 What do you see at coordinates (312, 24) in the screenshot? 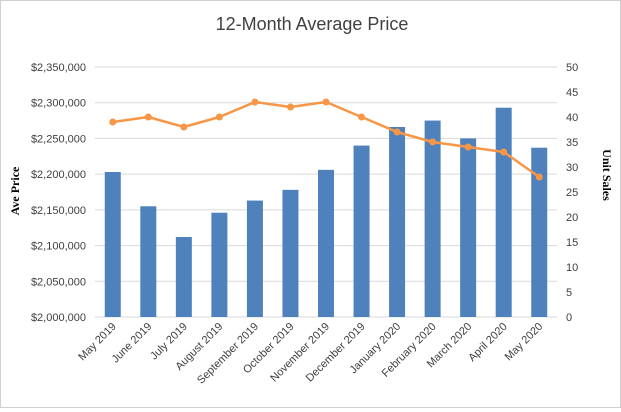
I see `chart-title: 12-Month Average Price` at bounding box center [312, 24].